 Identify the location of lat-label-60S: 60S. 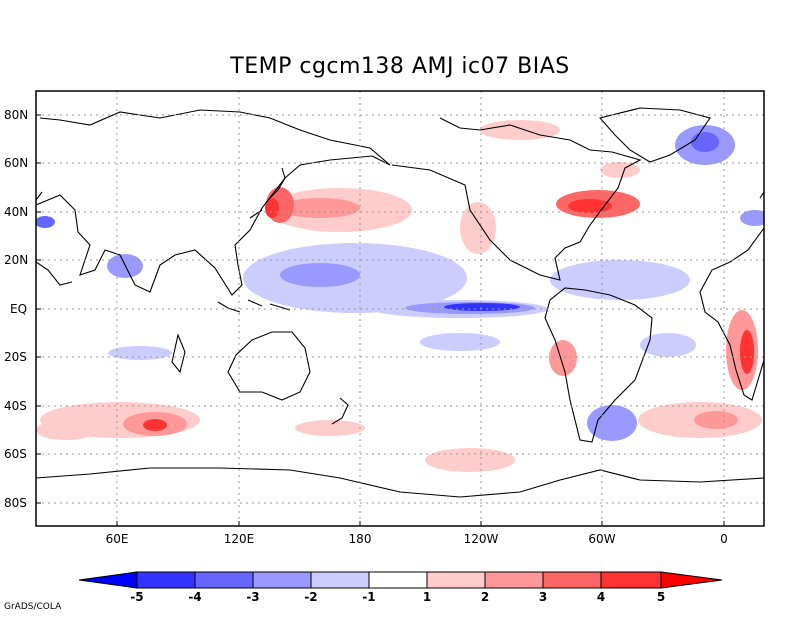
(15, 454).